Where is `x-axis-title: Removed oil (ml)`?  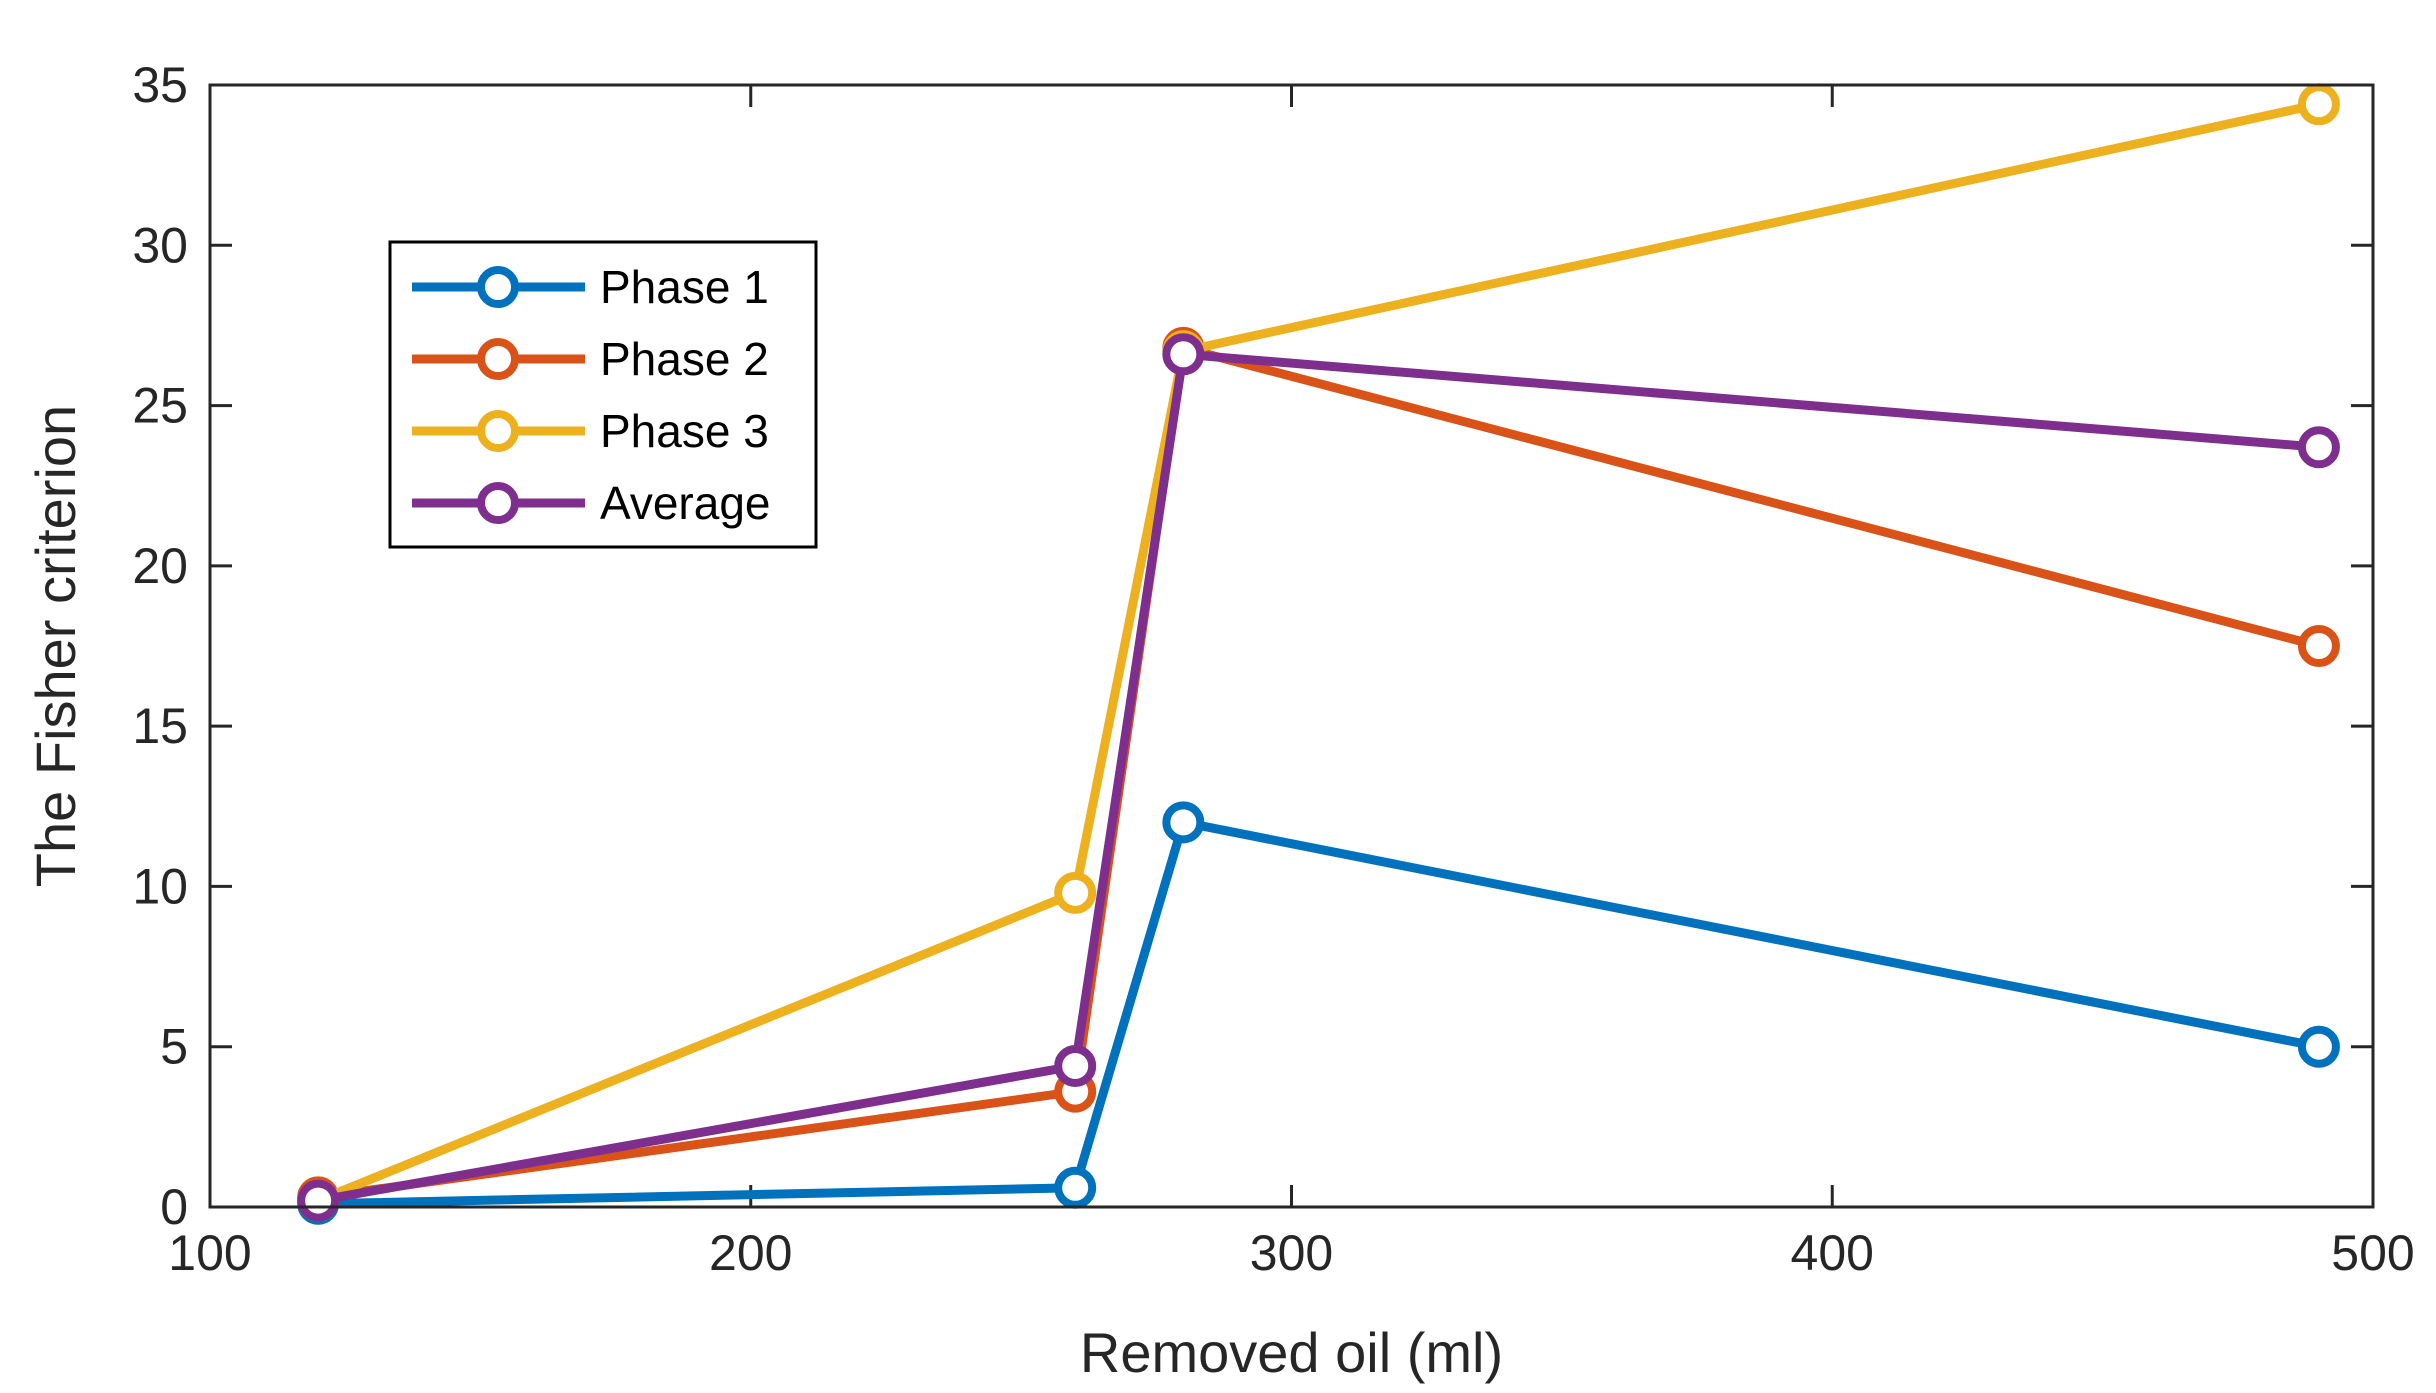
x-axis-title: Removed oil (ml) is located at coordinates (1291, 1352).